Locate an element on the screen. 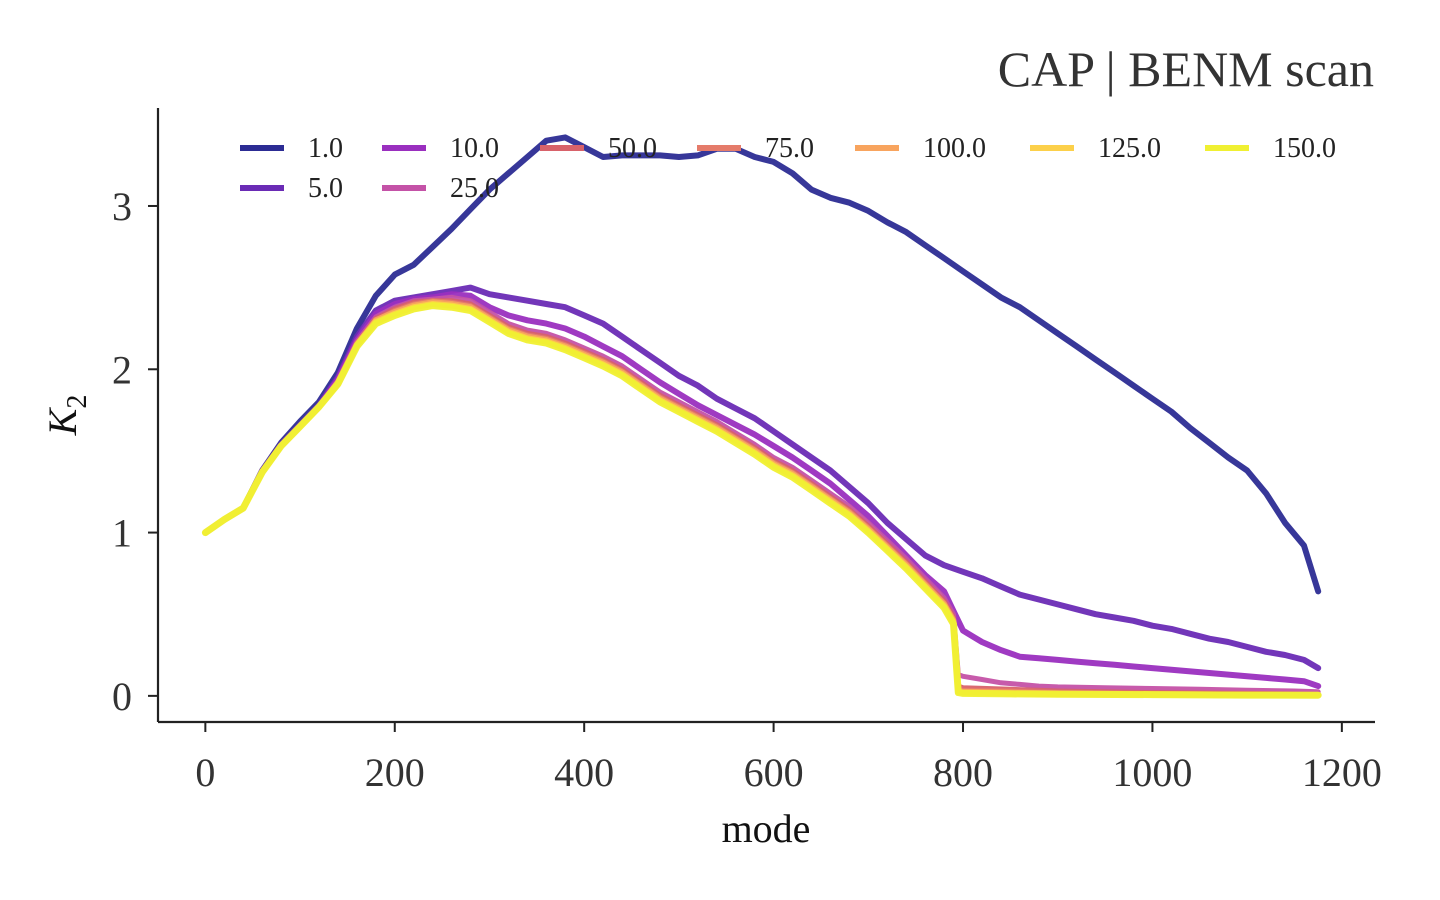  y-axis-label: K2 is located at coordinates (66, 416).